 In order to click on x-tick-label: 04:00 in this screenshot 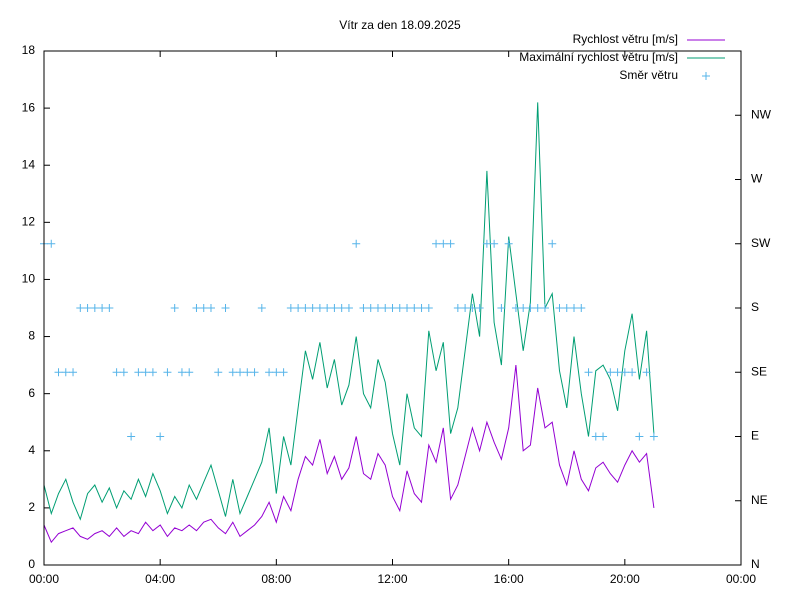, I will do `click(160, 579)`.